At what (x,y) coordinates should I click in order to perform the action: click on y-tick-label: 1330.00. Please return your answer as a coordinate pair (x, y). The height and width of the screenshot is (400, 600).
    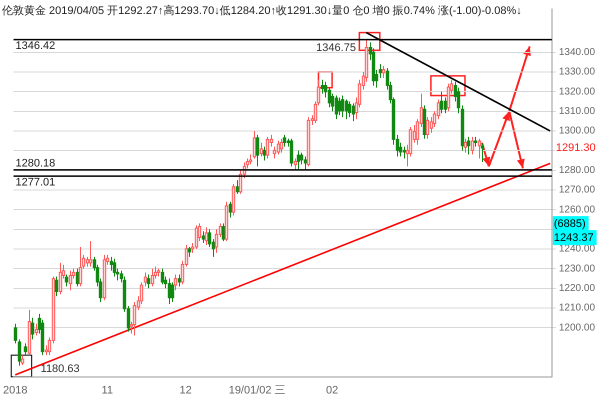
    Looking at the image, I should click on (577, 72).